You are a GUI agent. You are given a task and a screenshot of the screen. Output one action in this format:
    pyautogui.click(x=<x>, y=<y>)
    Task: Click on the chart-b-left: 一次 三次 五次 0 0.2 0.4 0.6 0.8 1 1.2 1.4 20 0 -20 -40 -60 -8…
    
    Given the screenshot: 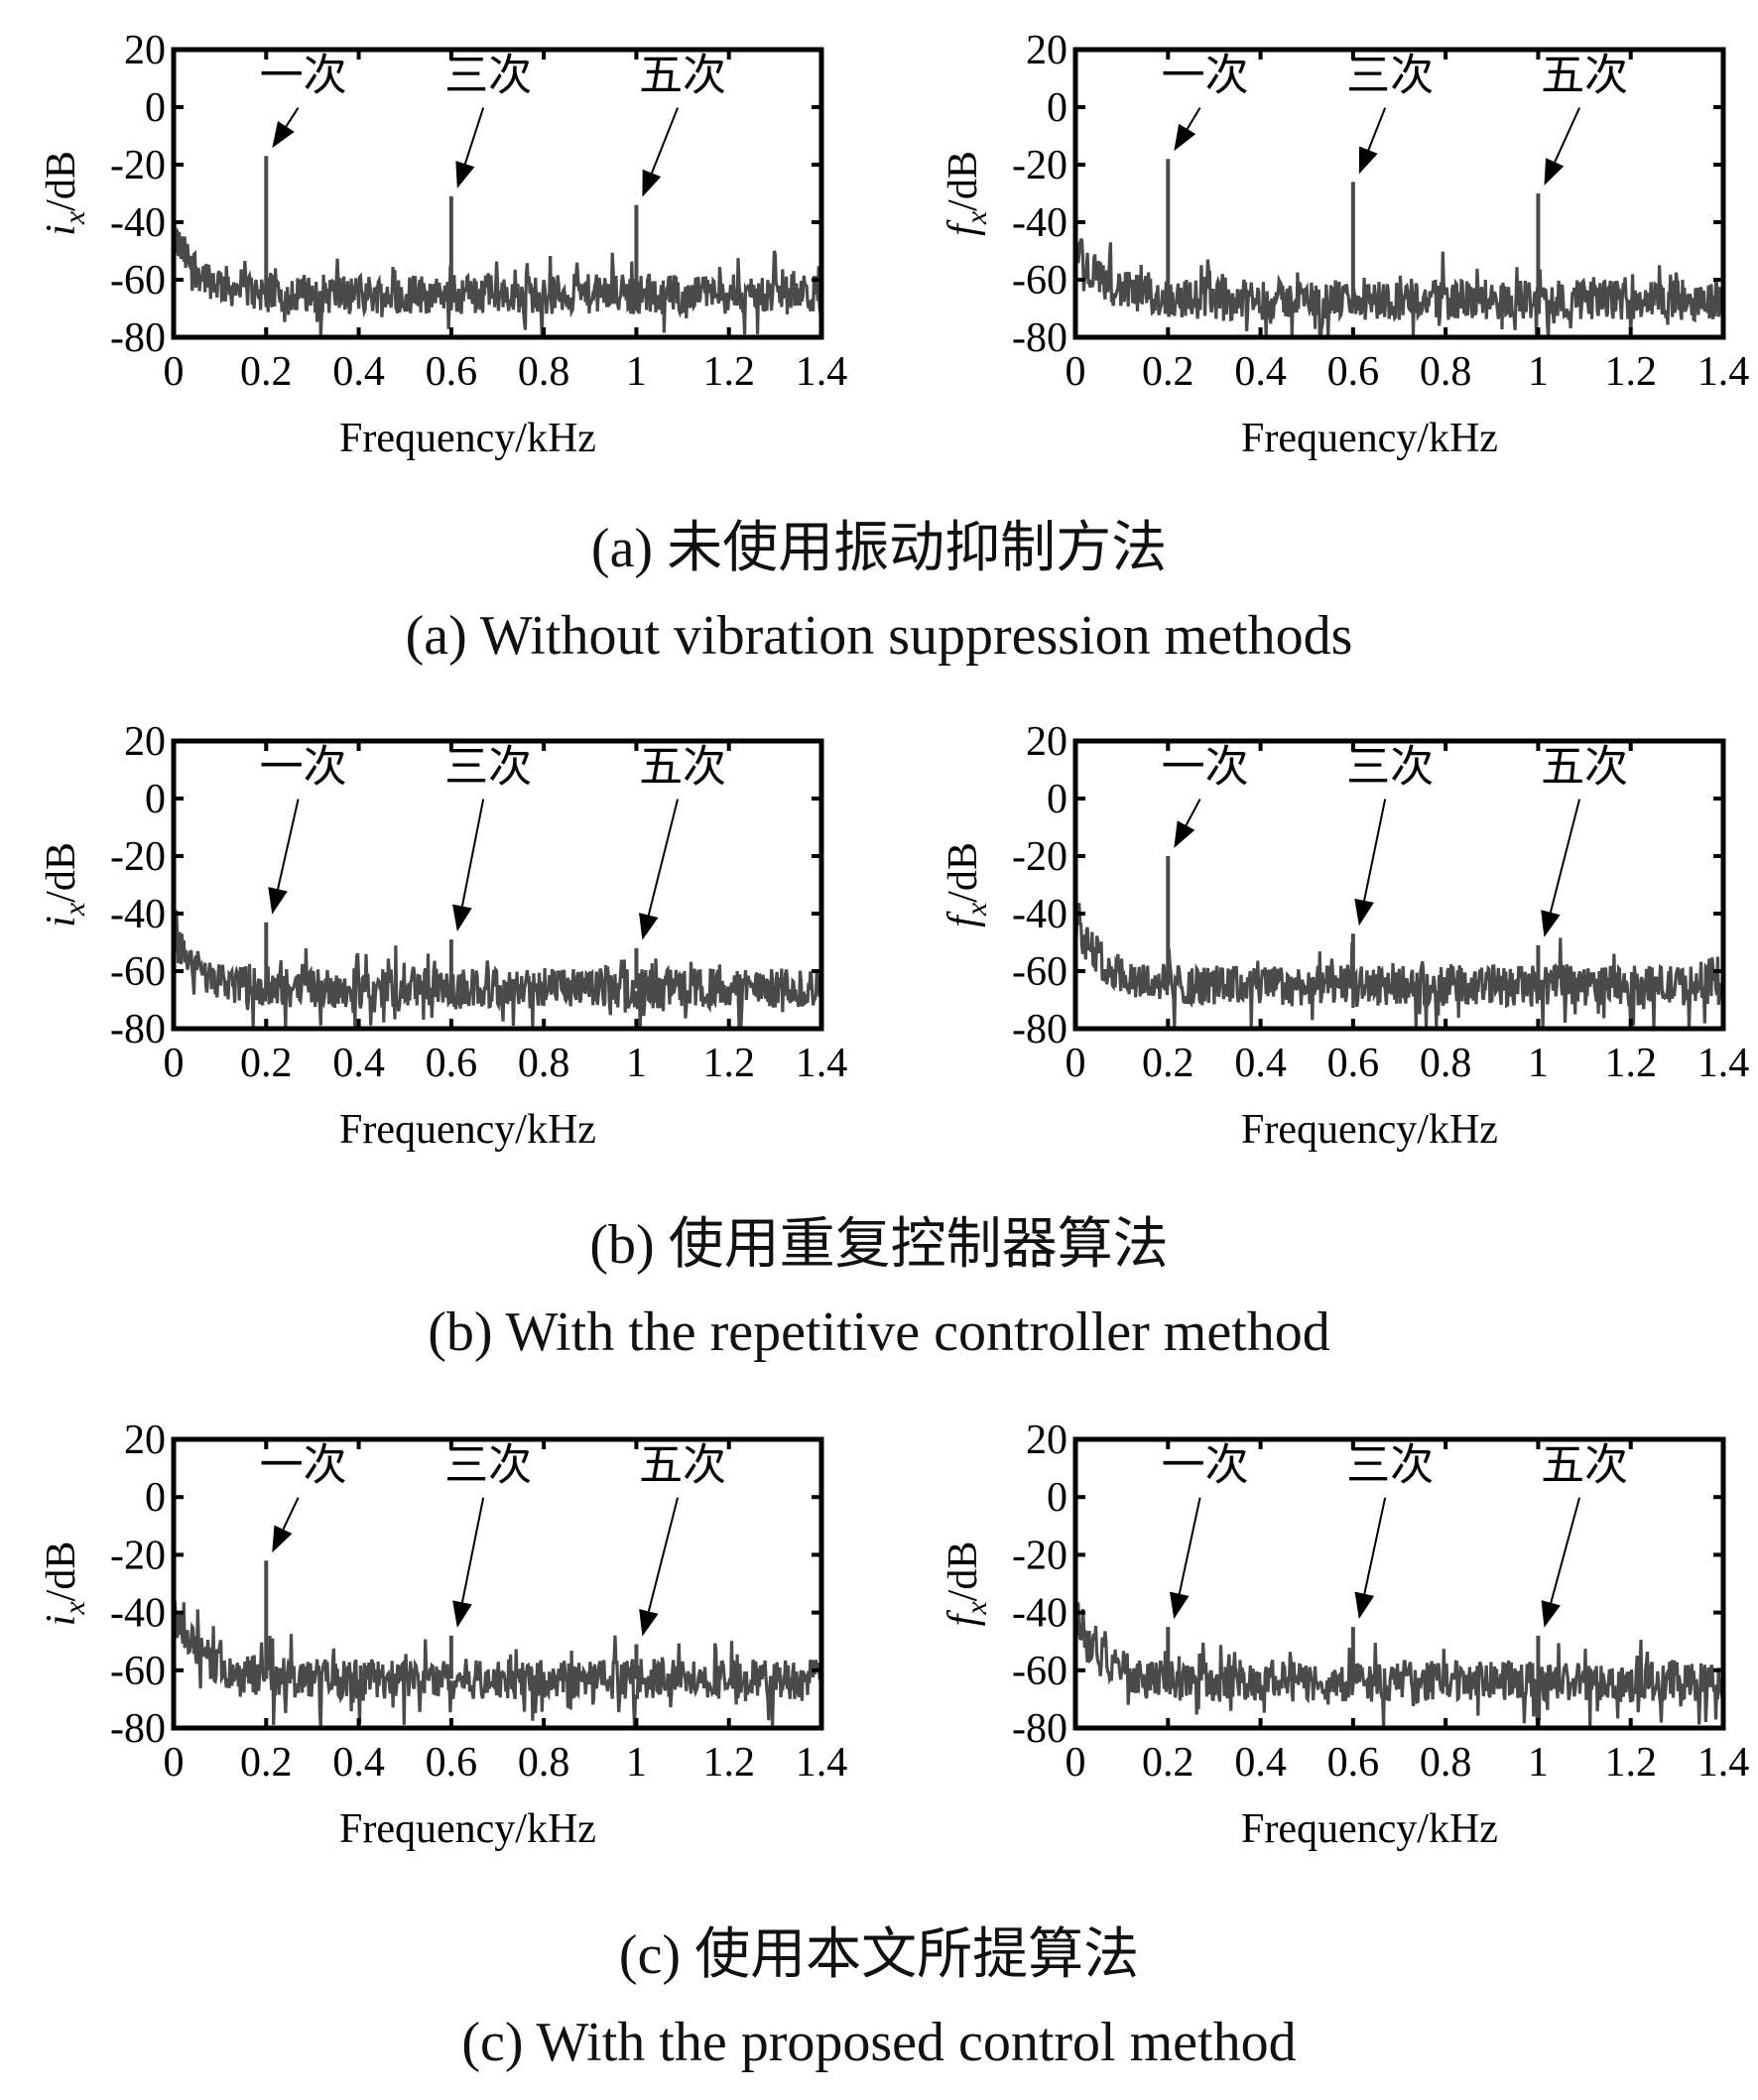 What is the action you would take?
    pyautogui.click(x=443, y=936)
    